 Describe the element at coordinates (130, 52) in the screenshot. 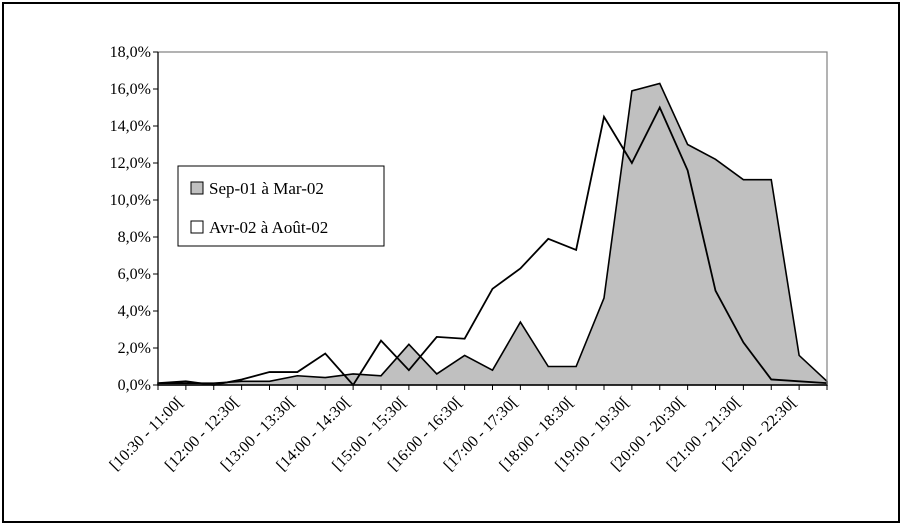

I see `y-tick-label-9: 18,0%` at that location.